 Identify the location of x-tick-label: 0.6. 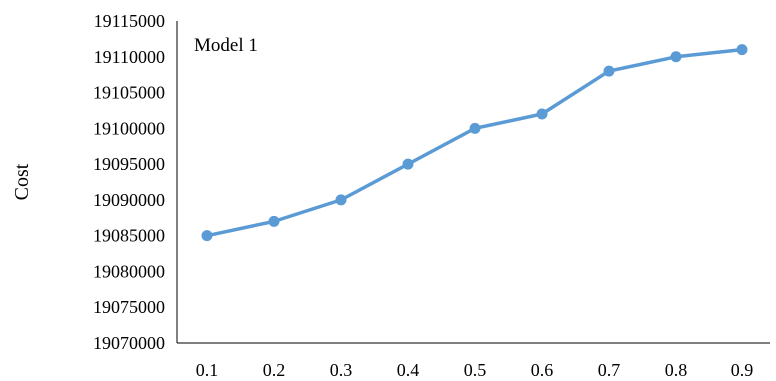
(542, 370).